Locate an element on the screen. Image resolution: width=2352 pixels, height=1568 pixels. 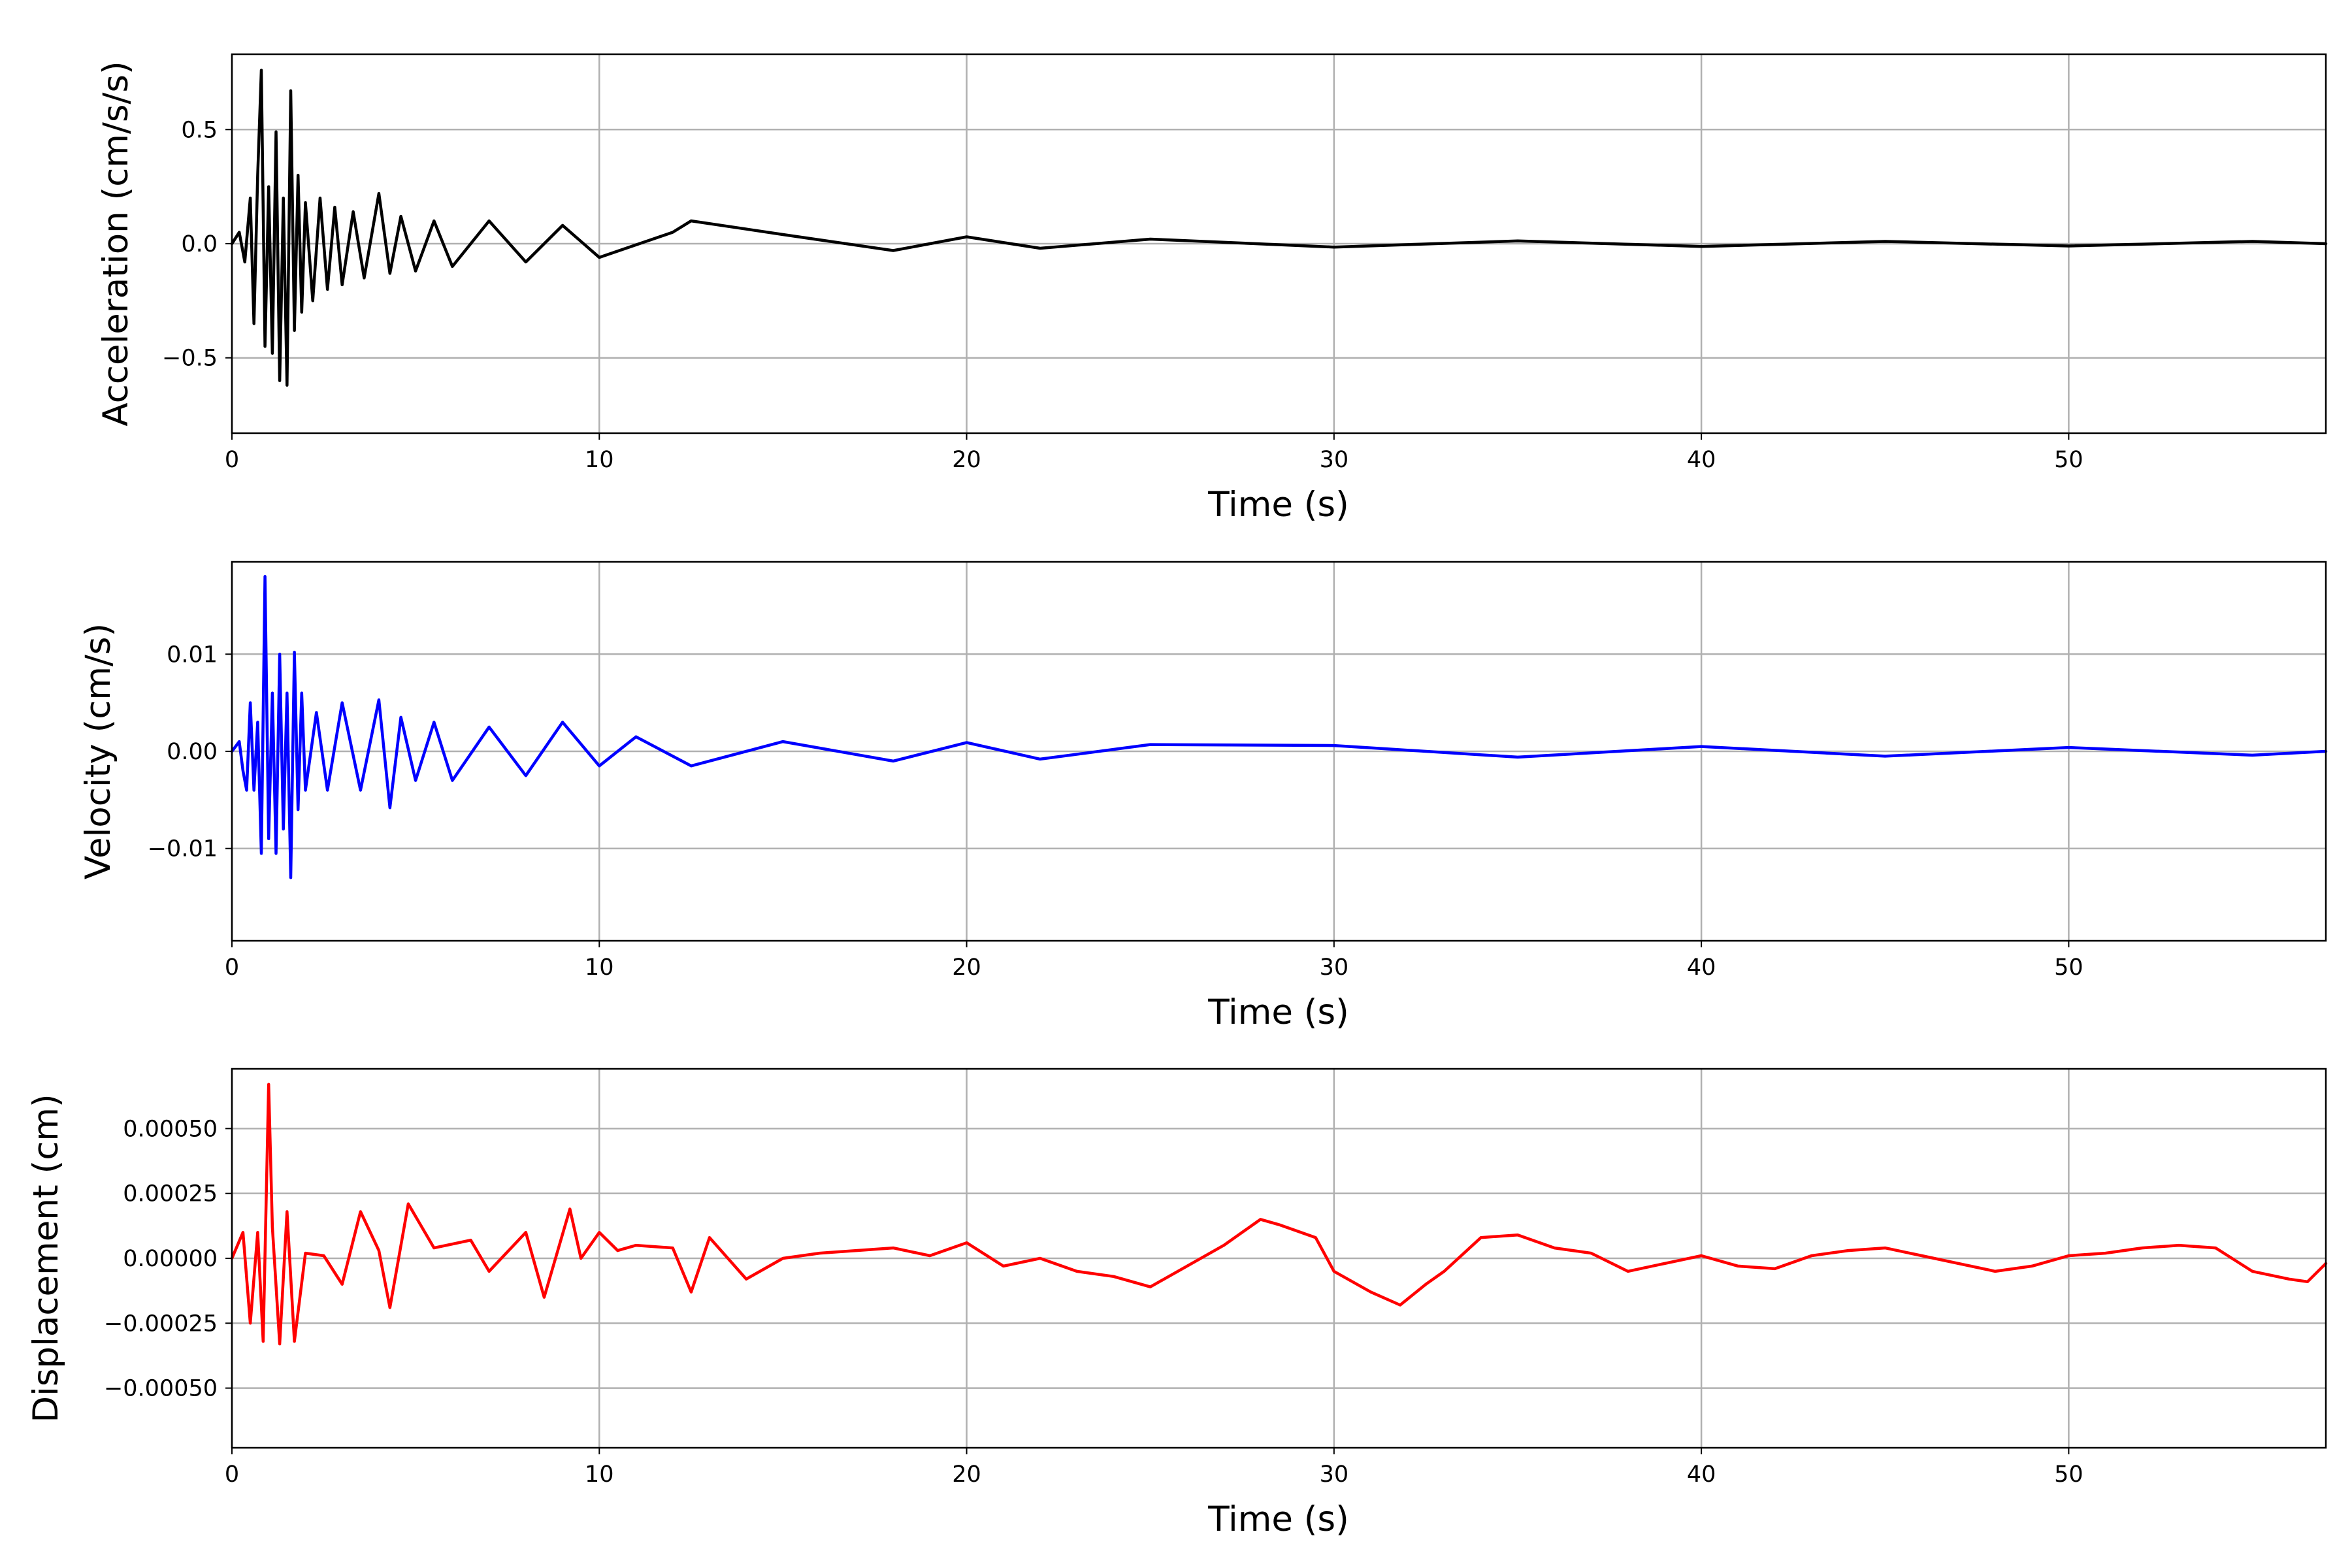
velocity-y-tick-label: −0.01 is located at coordinates (183, 849).